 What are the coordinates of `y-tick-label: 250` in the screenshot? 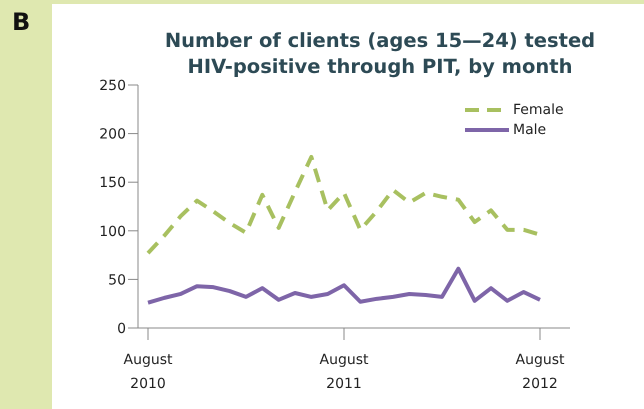 It's located at (112, 86).